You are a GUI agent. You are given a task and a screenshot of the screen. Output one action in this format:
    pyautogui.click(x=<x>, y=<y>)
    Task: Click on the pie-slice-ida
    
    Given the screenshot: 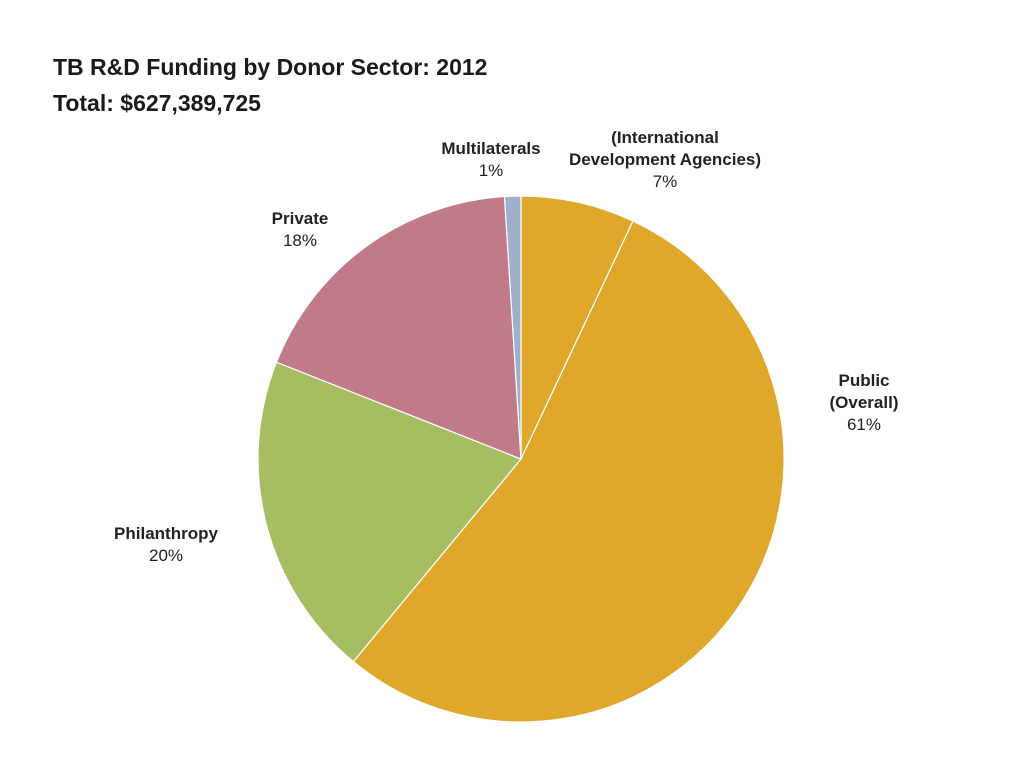 What is the action you would take?
    pyautogui.click(x=577, y=327)
    